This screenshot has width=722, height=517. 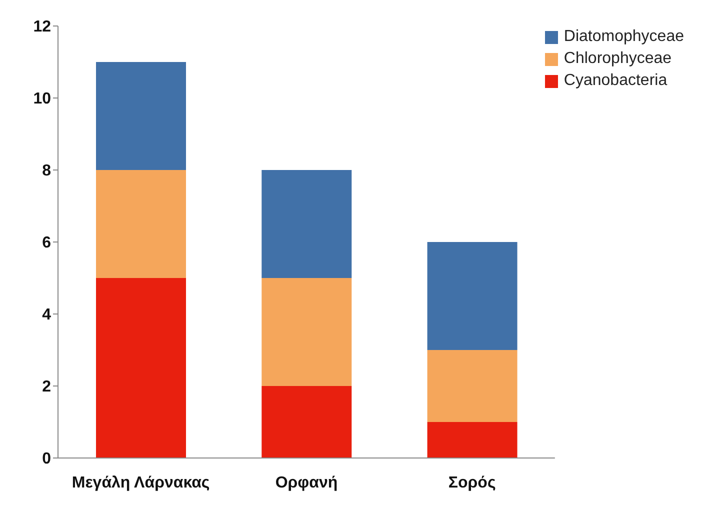 What do you see at coordinates (617, 59) in the screenshot?
I see `legend-label: Chlorophyceae` at bounding box center [617, 59].